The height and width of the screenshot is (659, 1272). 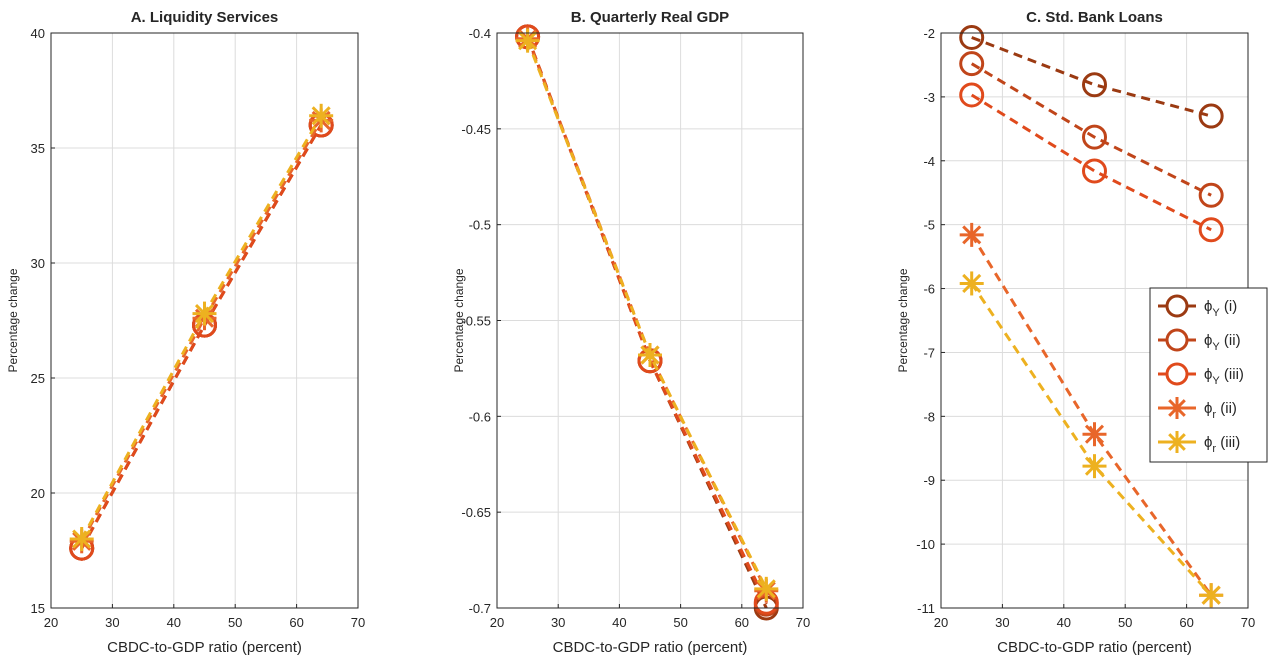 What do you see at coordinates (38, 263) in the screenshot?
I see `y-tick-label: 30` at bounding box center [38, 263].